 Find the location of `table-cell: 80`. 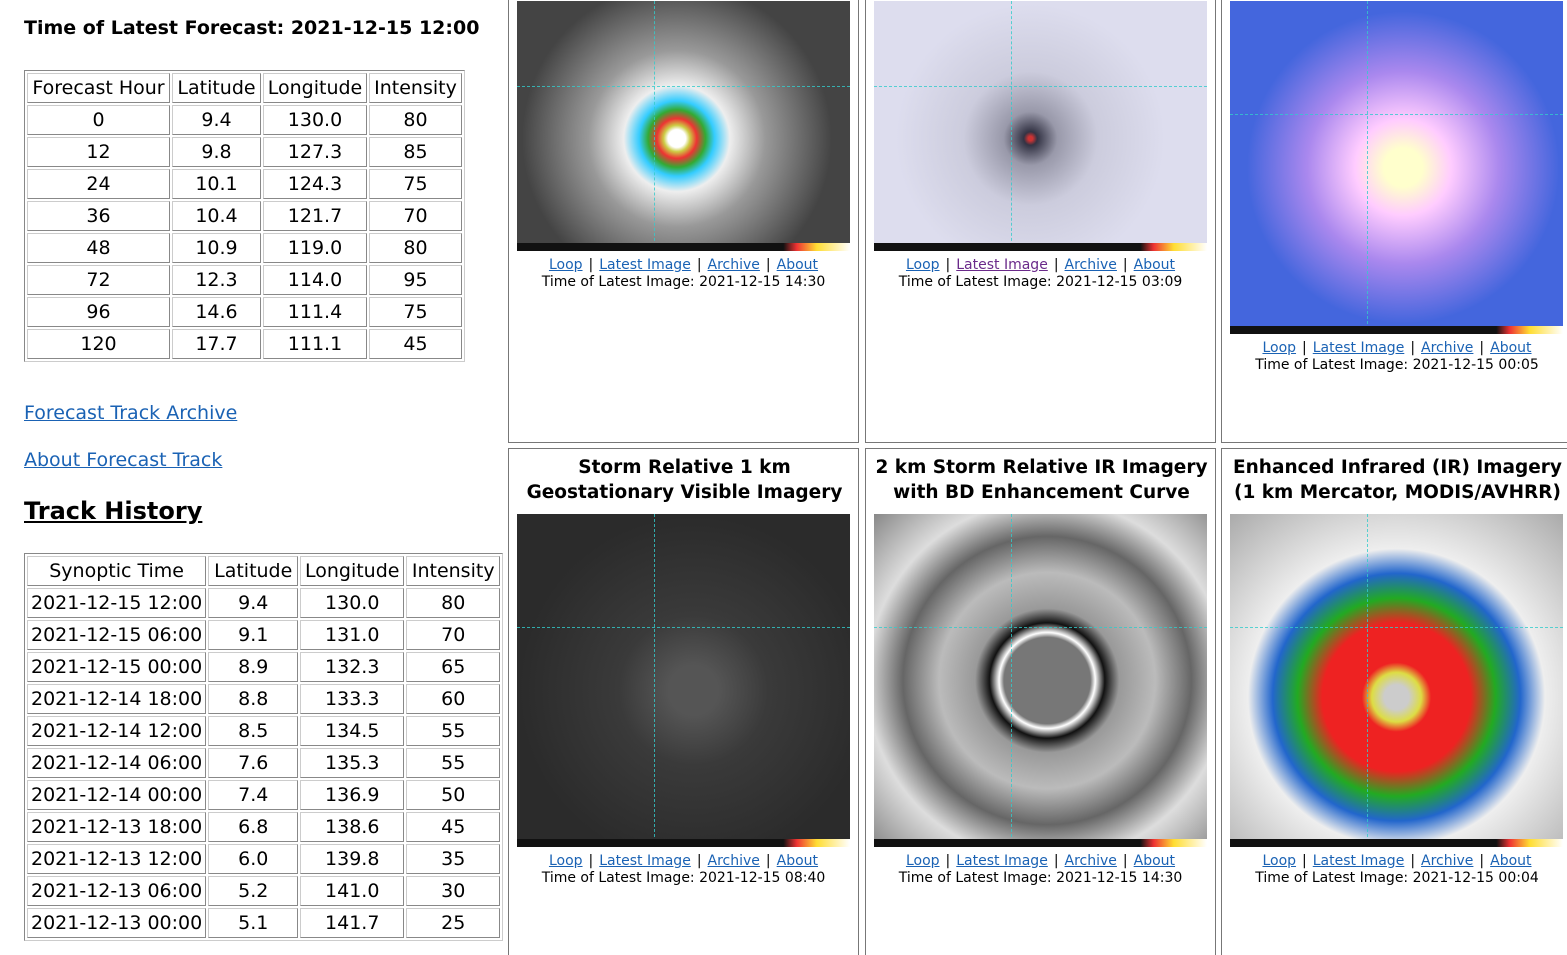

table-cell: 80 is located at coordinates (415, 120).